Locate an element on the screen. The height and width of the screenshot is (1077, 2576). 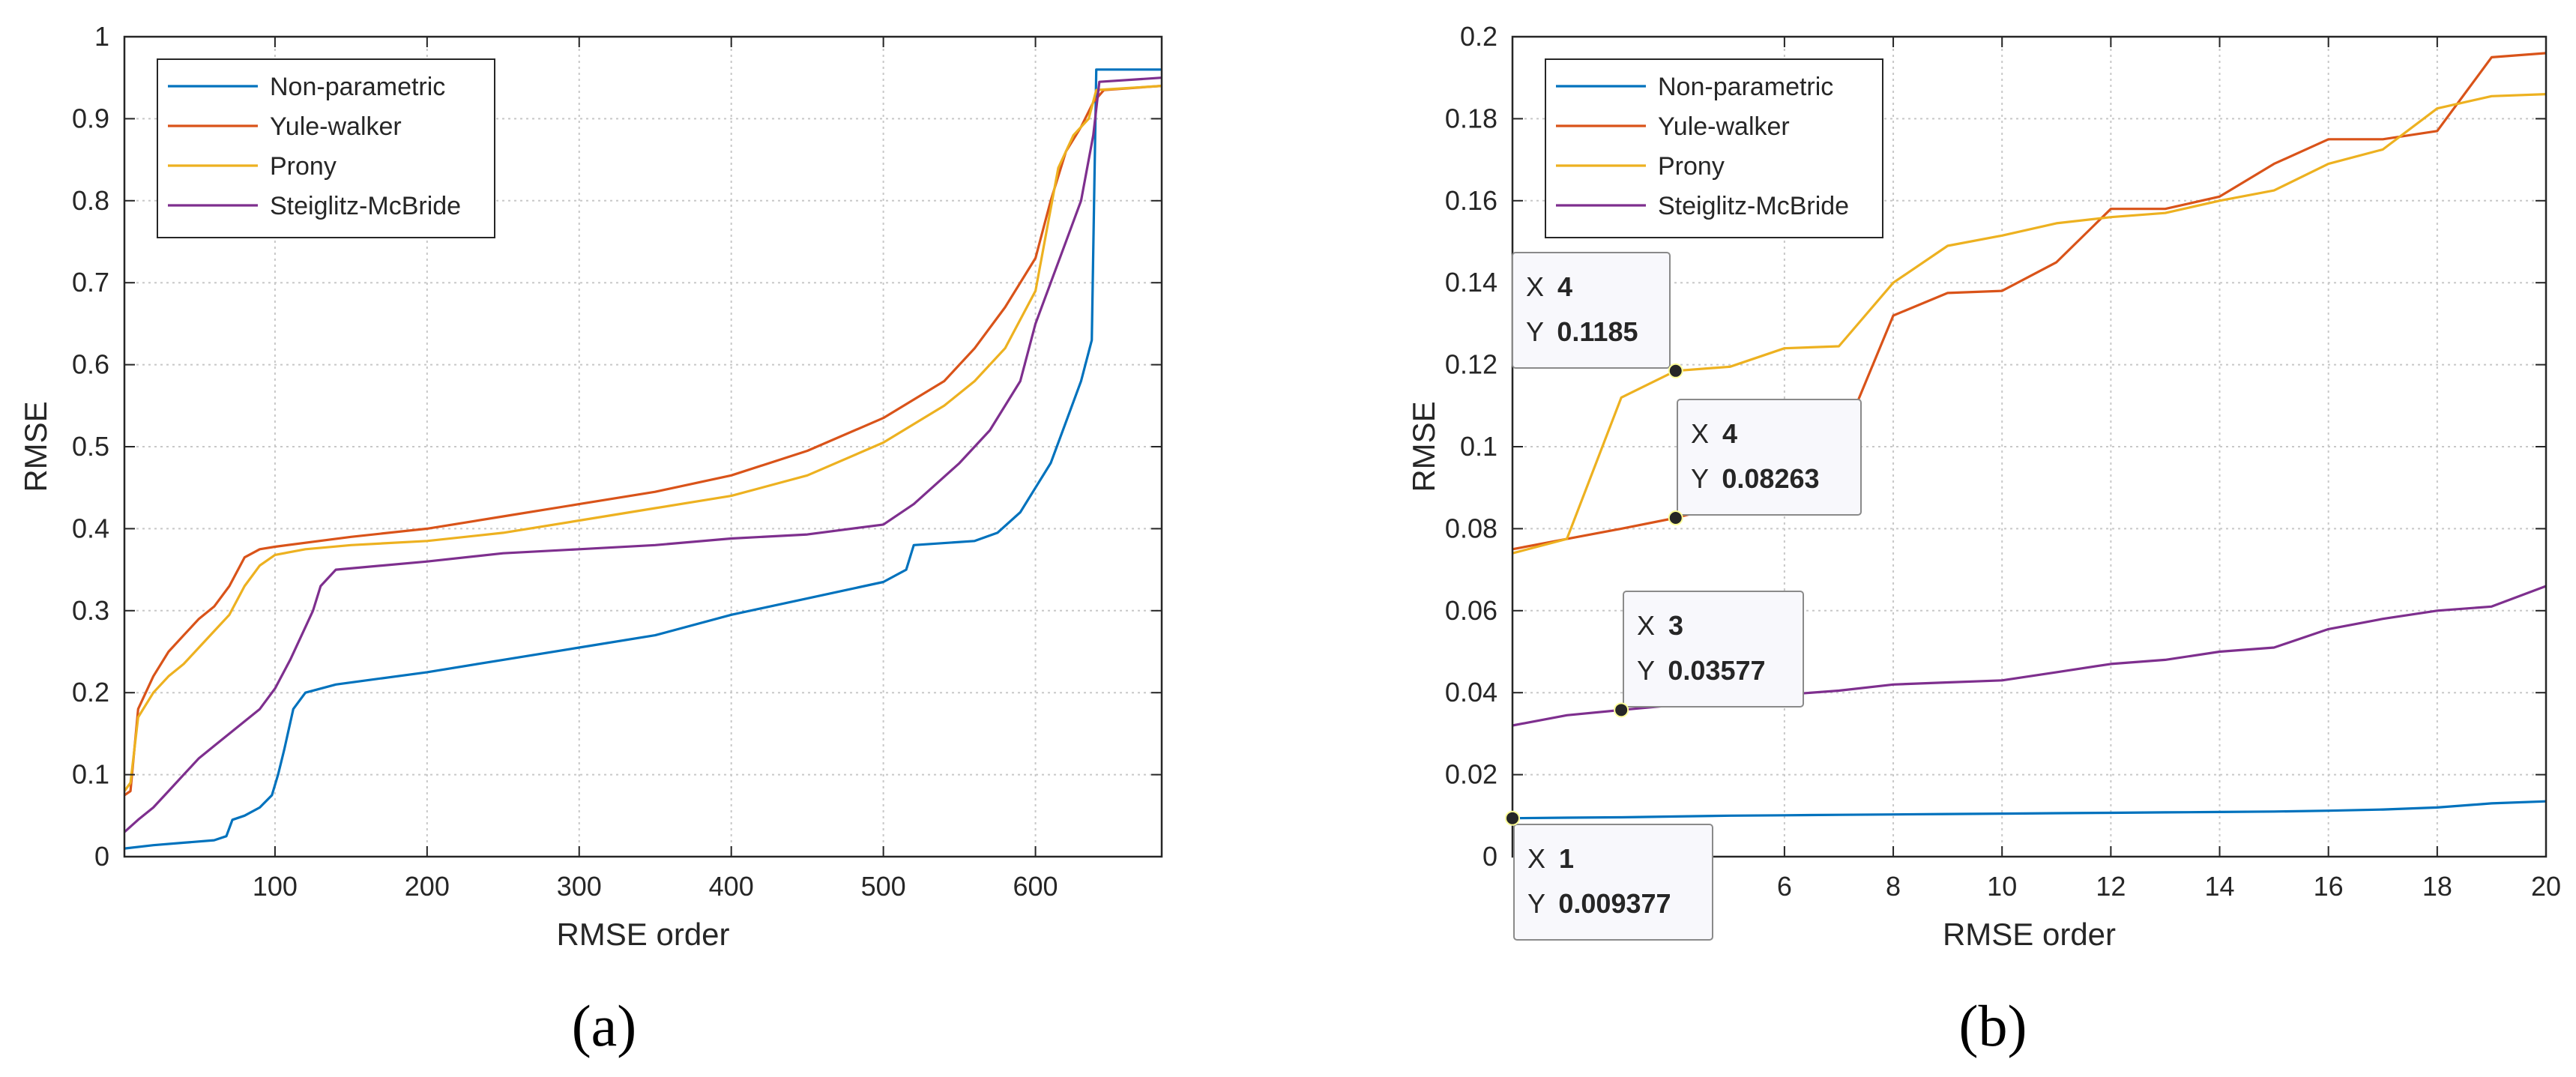
datatip: X 4Y 0.1185 is located at coordinates (1598, 315).